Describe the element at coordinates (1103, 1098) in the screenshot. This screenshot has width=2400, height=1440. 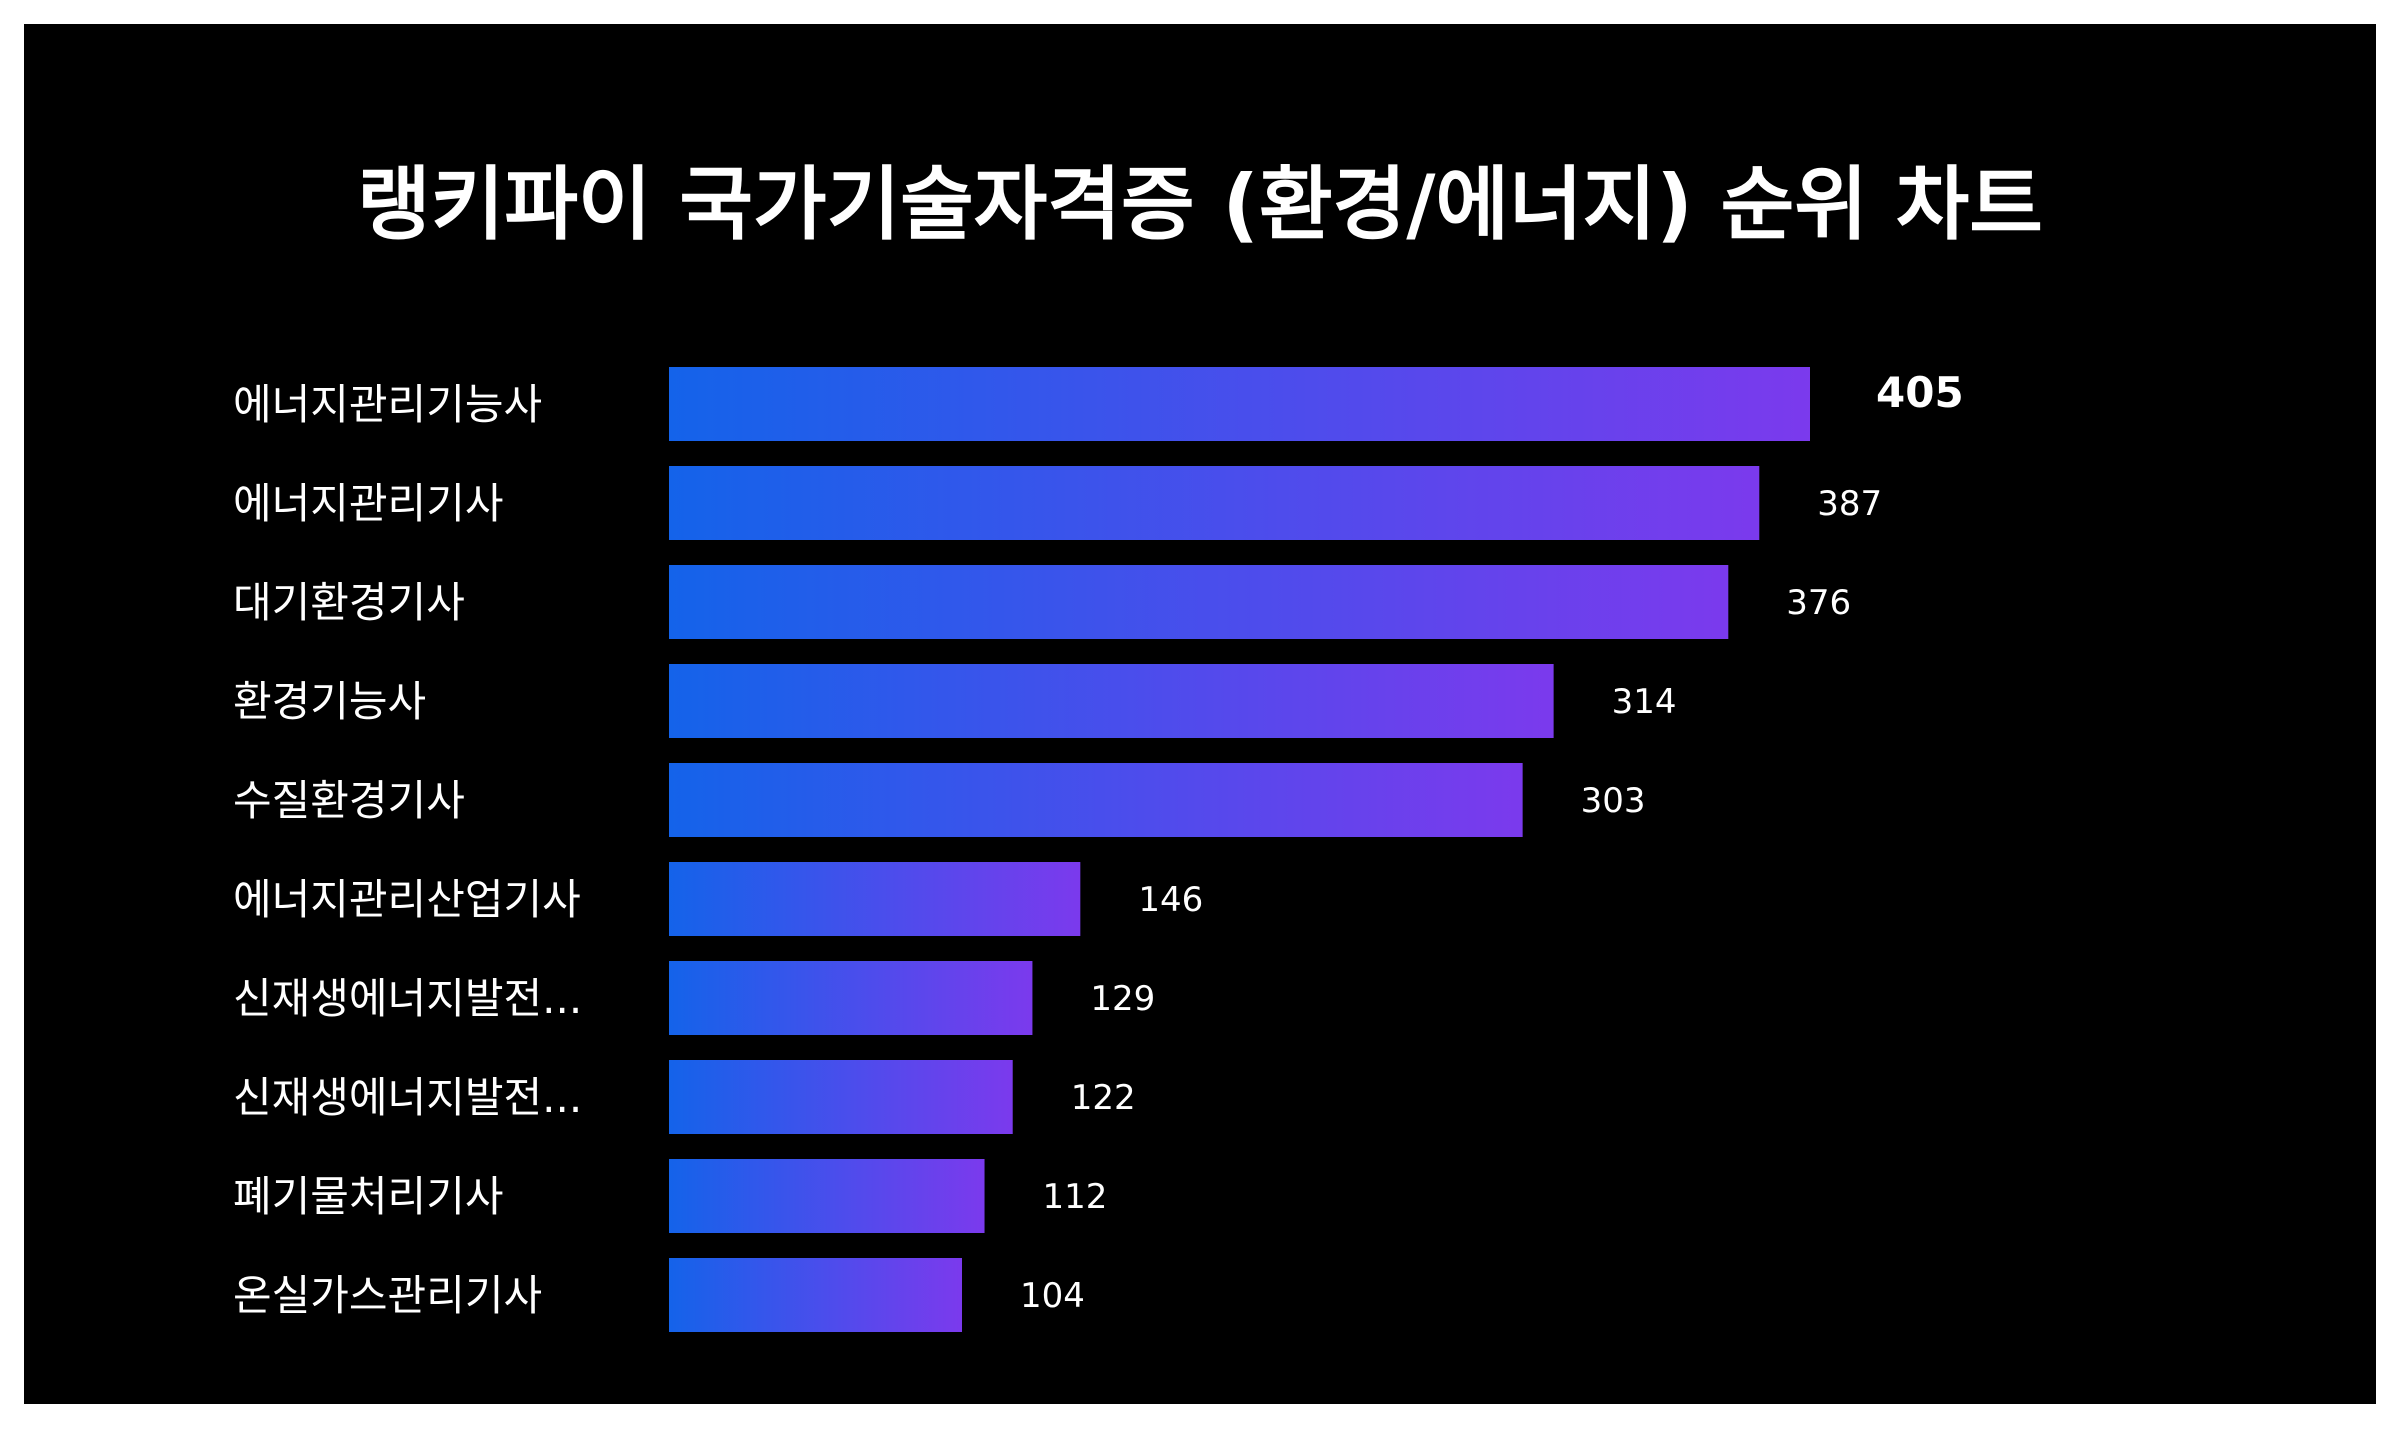
I see `value-label: 122` at that location.